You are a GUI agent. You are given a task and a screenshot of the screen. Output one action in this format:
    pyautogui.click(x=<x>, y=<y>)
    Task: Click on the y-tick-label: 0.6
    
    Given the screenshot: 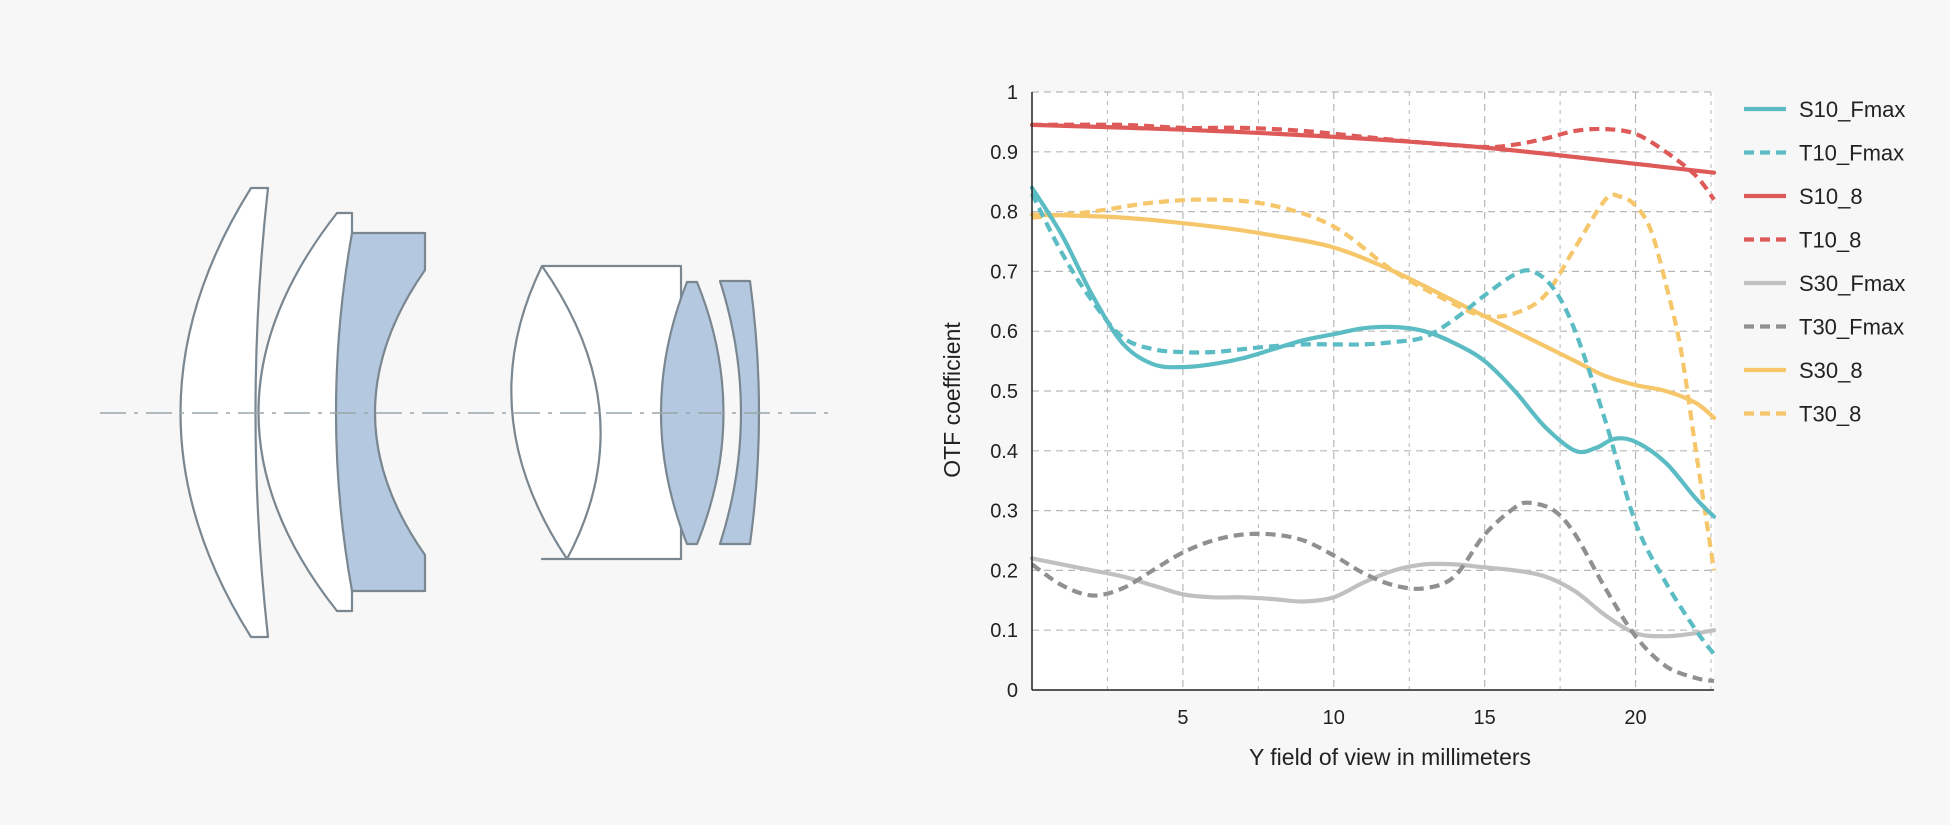 What is the action you would take?
    pyautogui.click(x=1004, y=332)
    